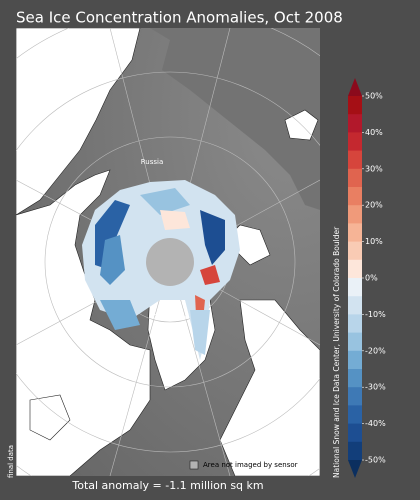  What do you see at coordinates (374, 168) in the screenshot?
I see `colorbar-tick-label: 30%` at bounding box center [374, 168].